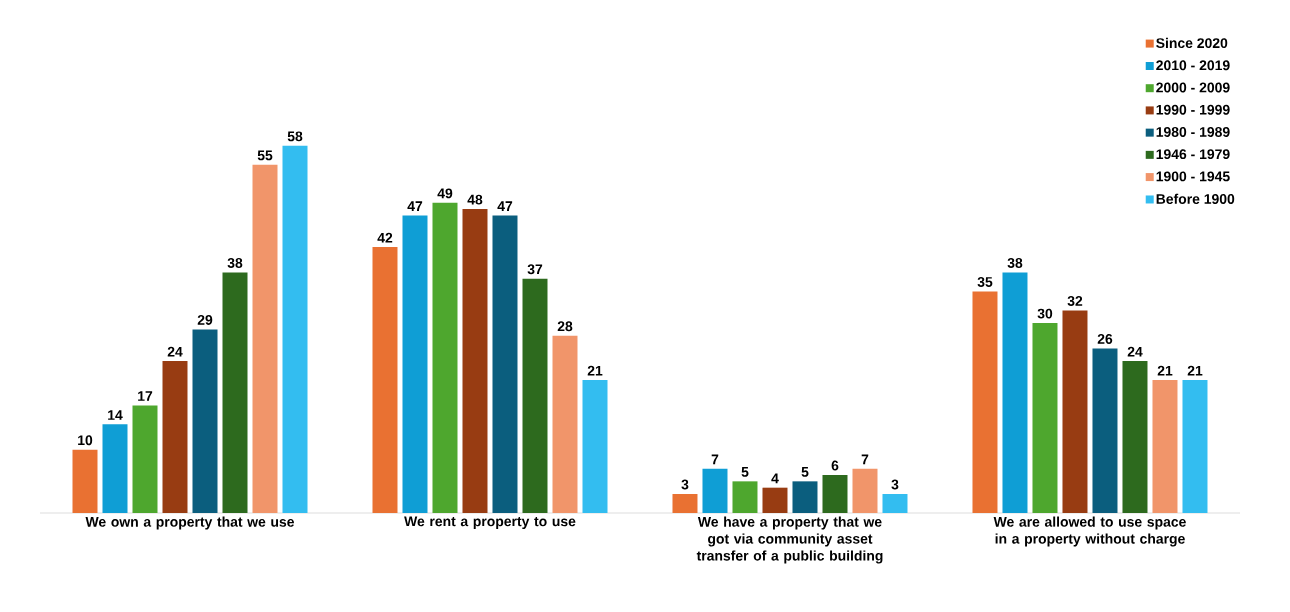  What do you see at coordinates (490, 523) in the screenshot?
I see `x-tick-label: We rent a property to use` at bounding box center [490, 523].